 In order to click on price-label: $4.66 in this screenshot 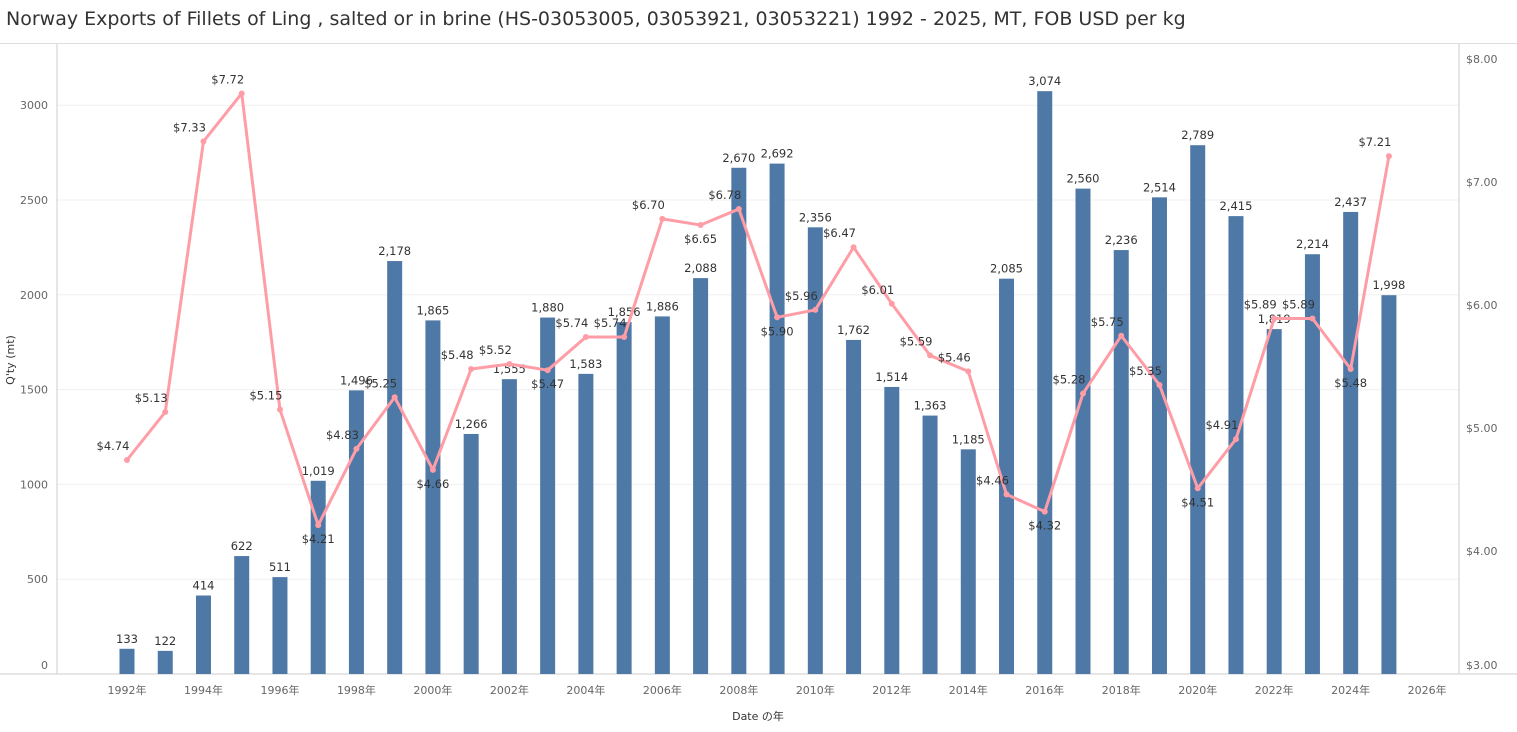, I will do `click(432, 484)`.